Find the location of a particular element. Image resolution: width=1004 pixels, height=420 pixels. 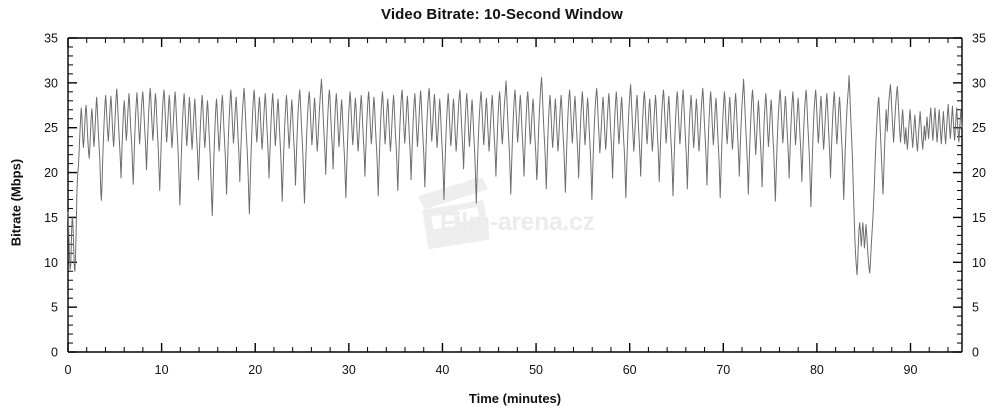

svg-text: 80 is located at coordinates (817, 370).